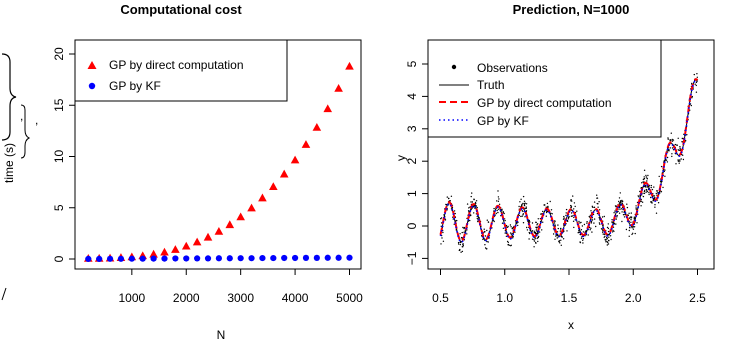 This screenshot has width=738, height=352. Describe the element at coordinates (503, 121) in the screenshot. I see `chart2-legend-label-3: GP by KF` at that location.